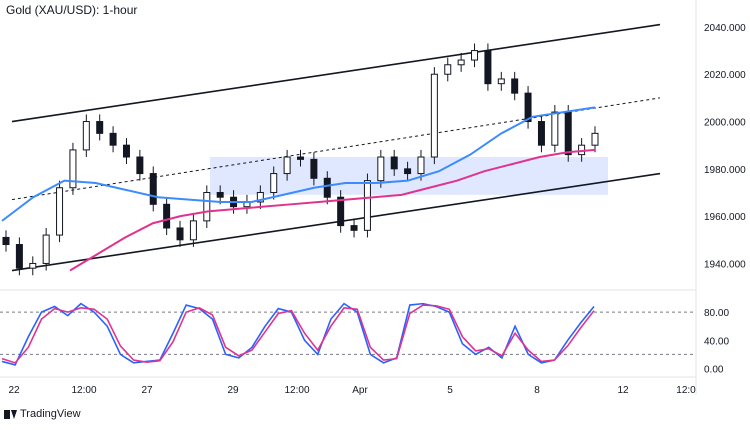 The width and height of the screenshot is (750, 430). Describe the element at coordinates (50, 414) in the screenshot. I see `brand-name: TradingView` at that location.